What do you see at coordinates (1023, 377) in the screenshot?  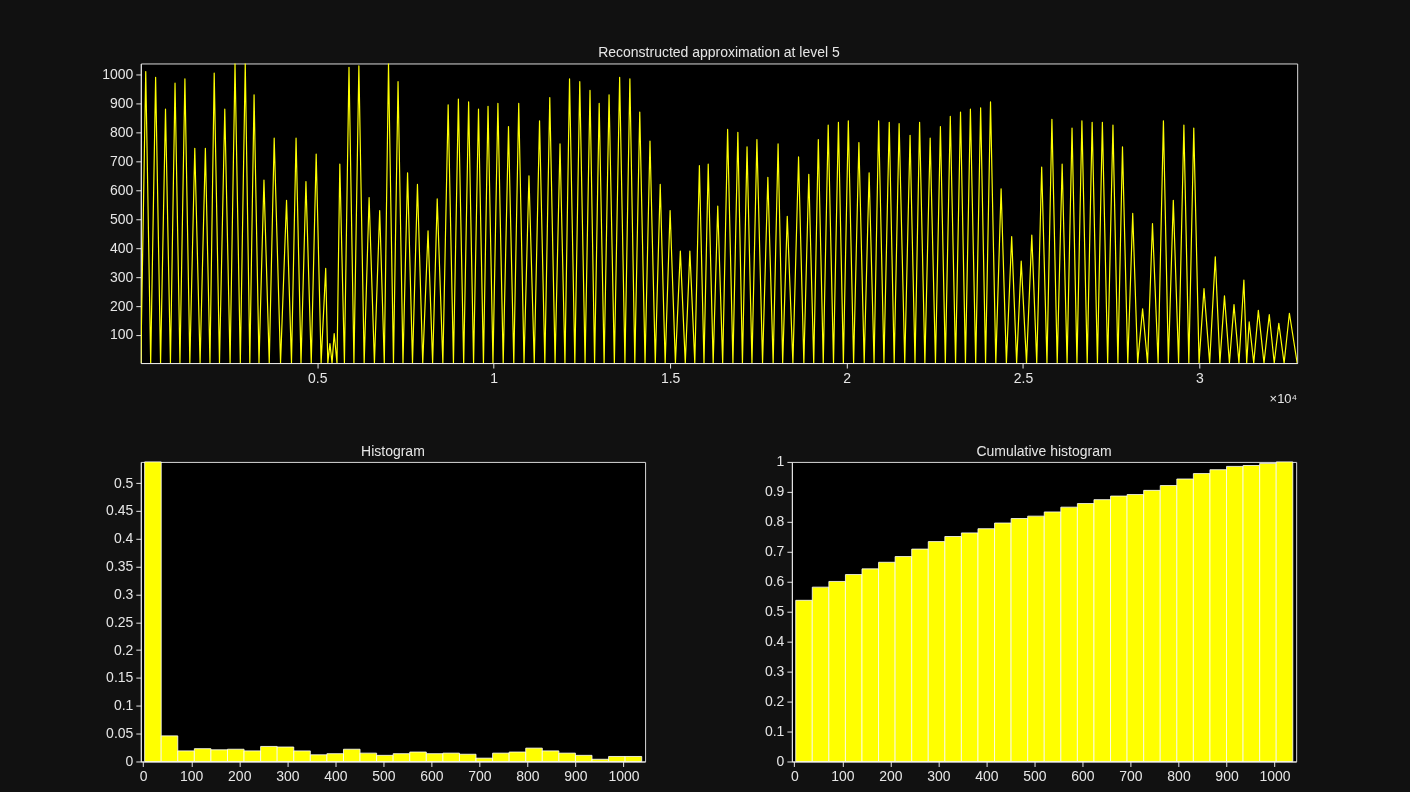 I see `x-tick-label: 2.5` at bounding box center [1023, 377].